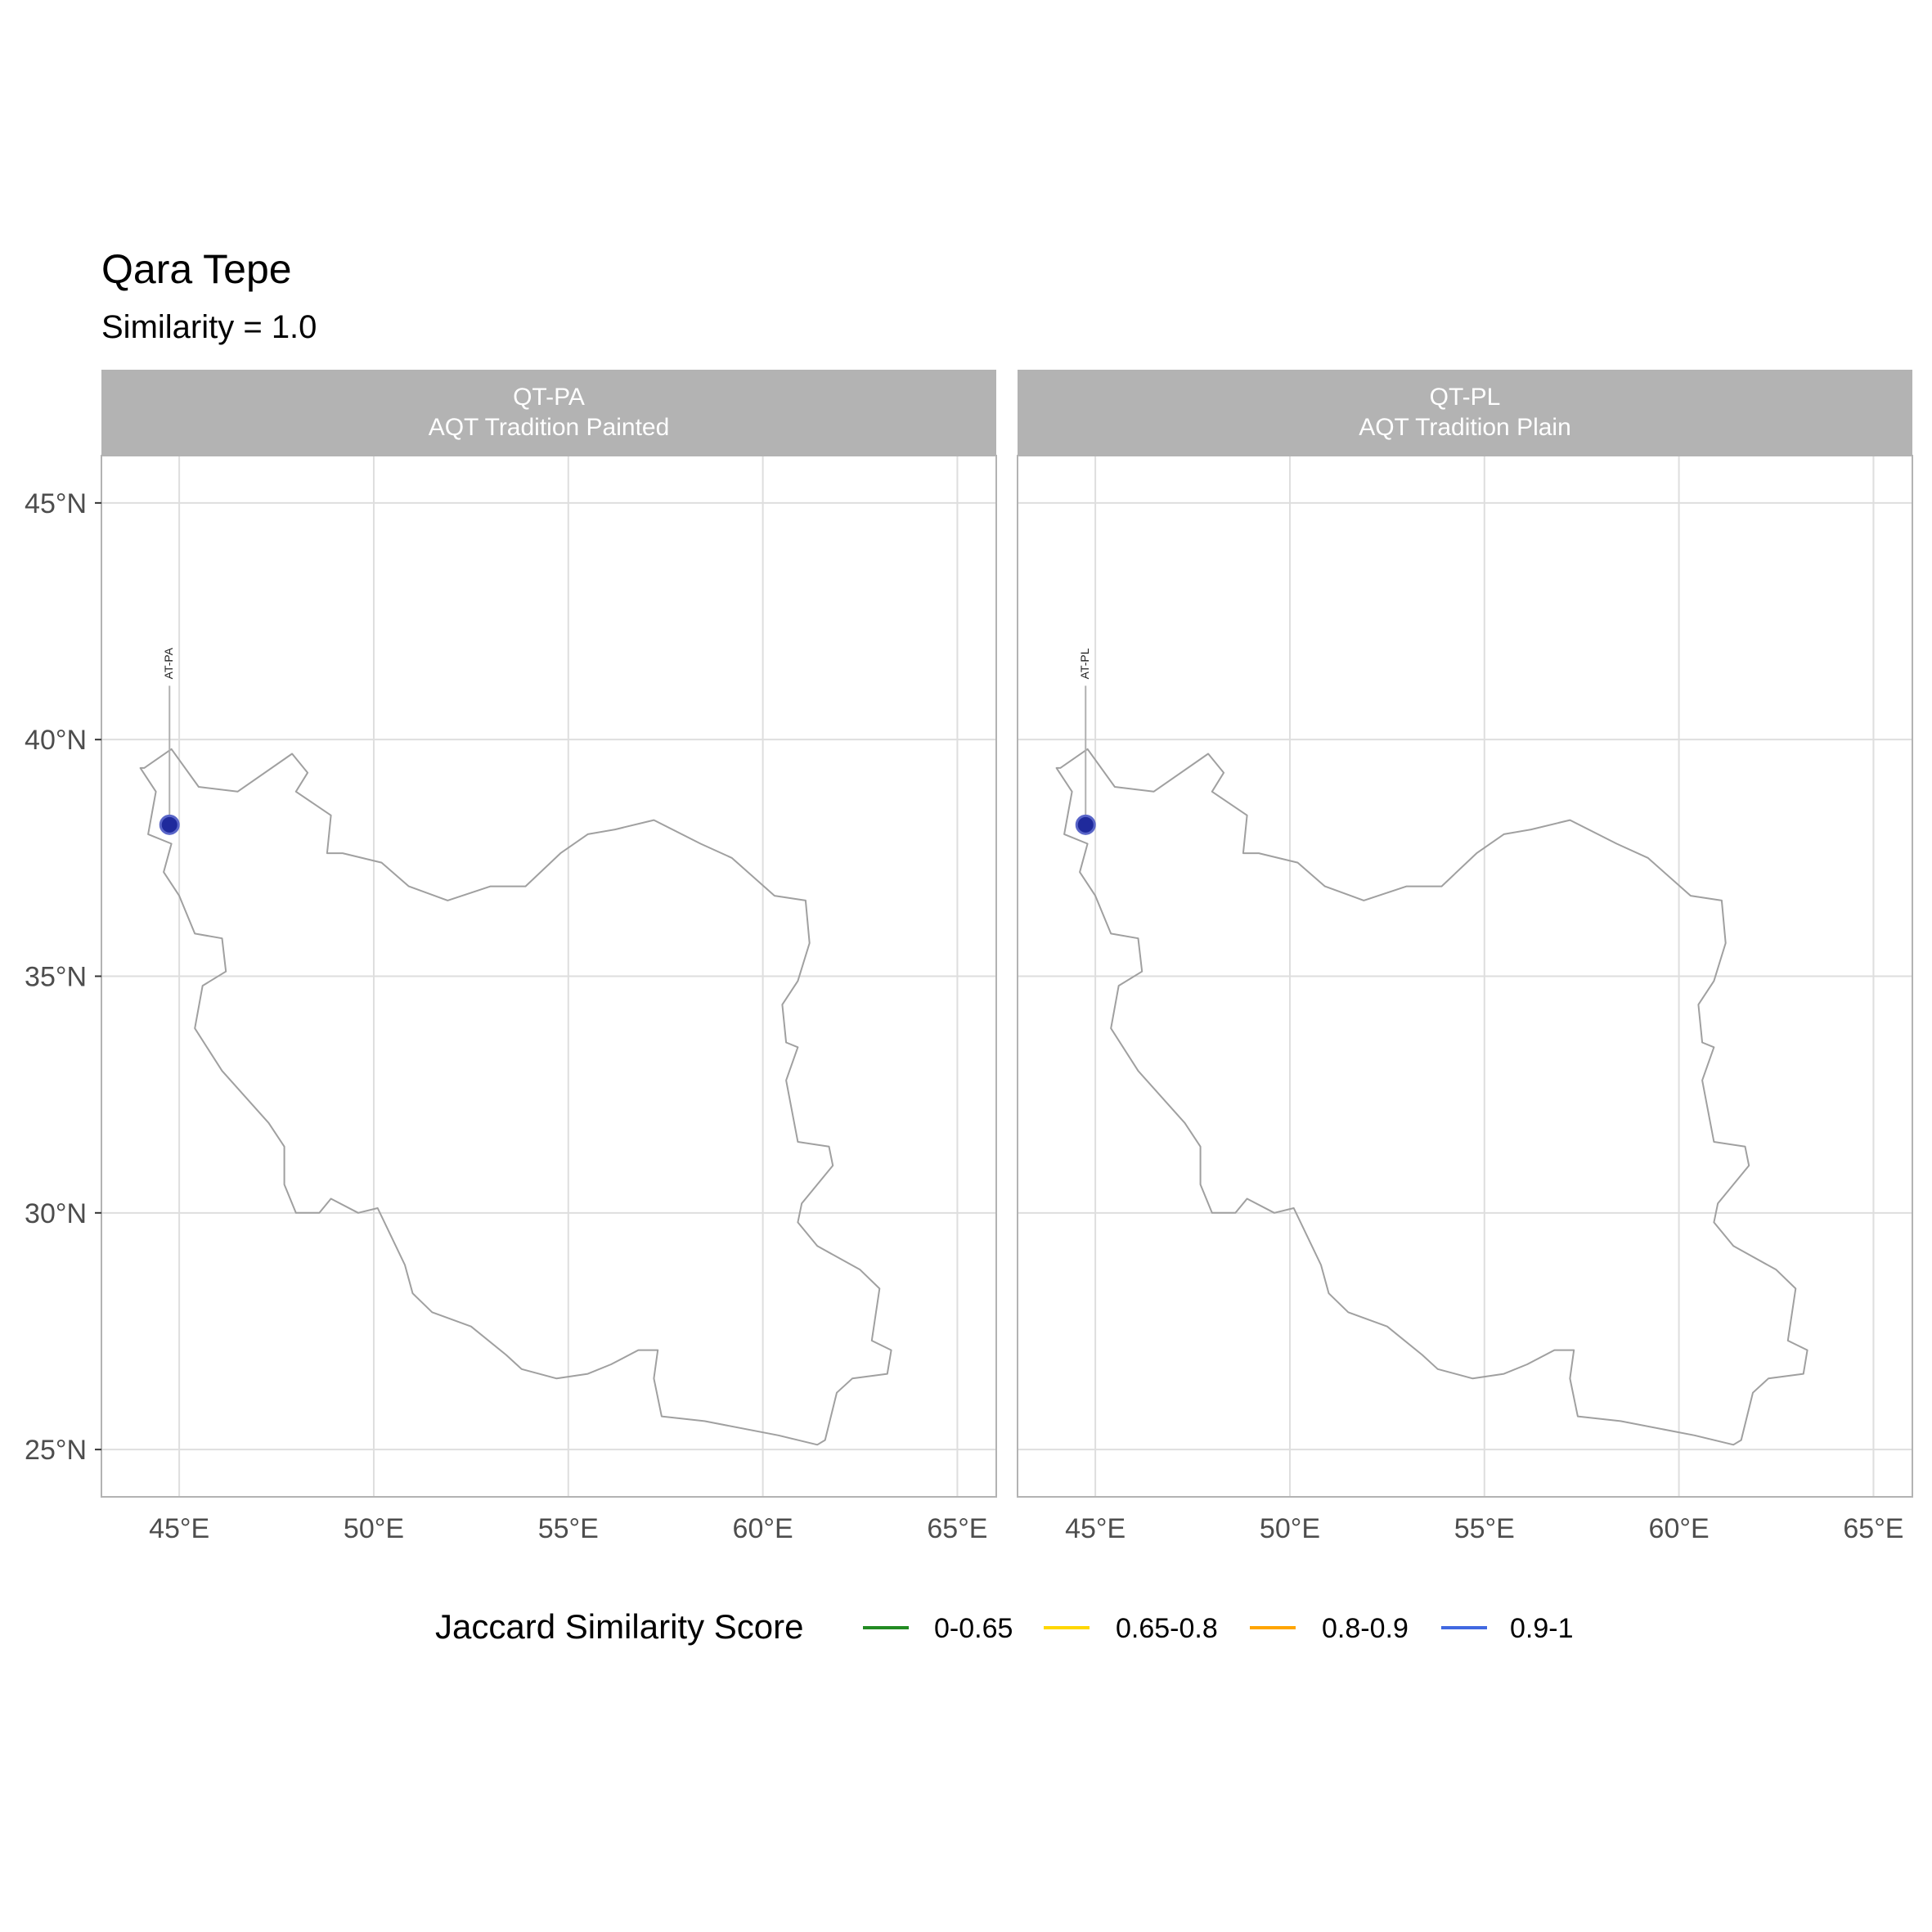 This screenshot has height=1932, width=1932. What do you see at coordinates (1542, 1629) in the screenshot?
I see `legend-item-label: 0.9-1` at bounding box center [1542, 1629].